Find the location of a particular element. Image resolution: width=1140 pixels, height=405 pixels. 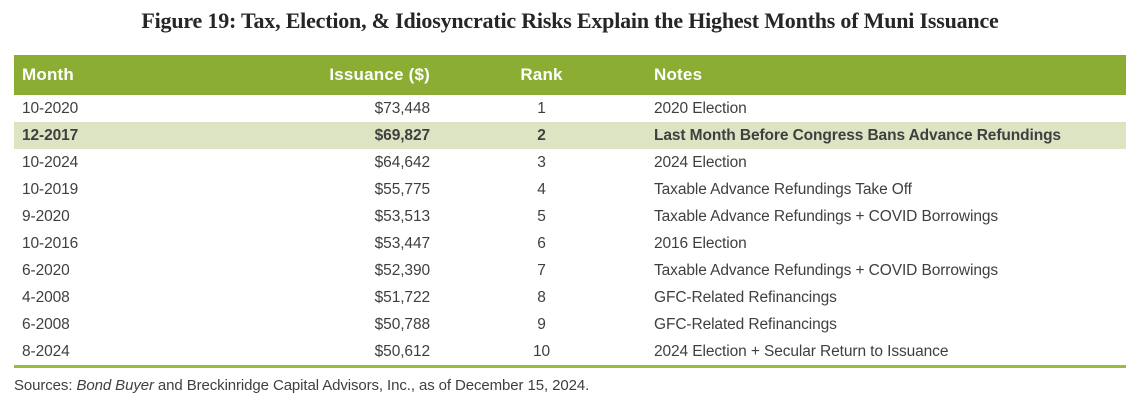

rank-cell: 4 is located at coordinates (541, 189).